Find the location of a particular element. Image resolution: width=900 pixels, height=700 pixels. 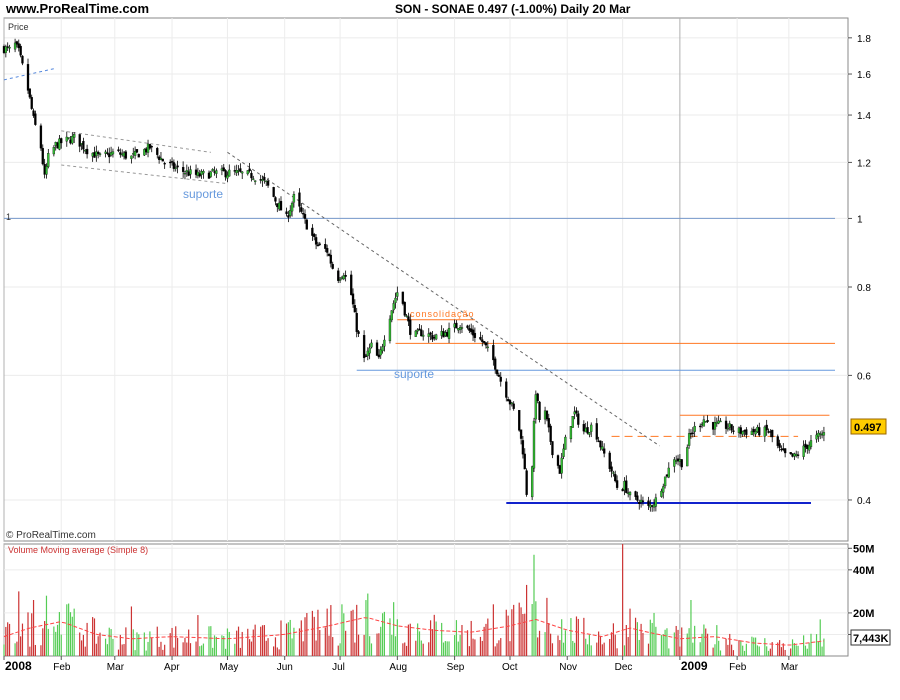

price-tick-label: 1.2 is located at coordinates (864, 163).